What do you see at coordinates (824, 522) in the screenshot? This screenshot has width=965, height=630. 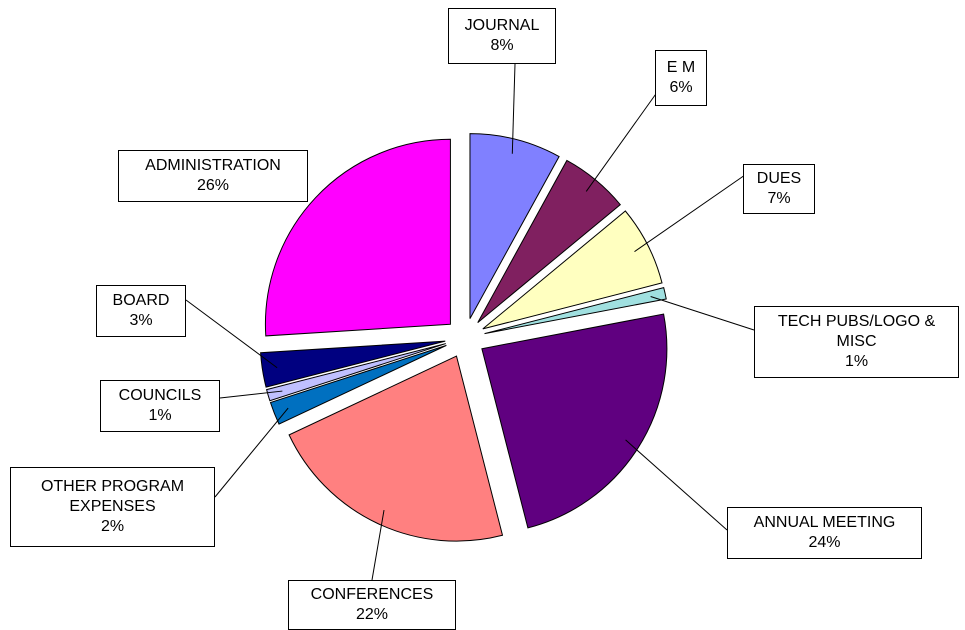 I see `slice-name: ANNUAL MEETING` at bounding box center [824, 522].